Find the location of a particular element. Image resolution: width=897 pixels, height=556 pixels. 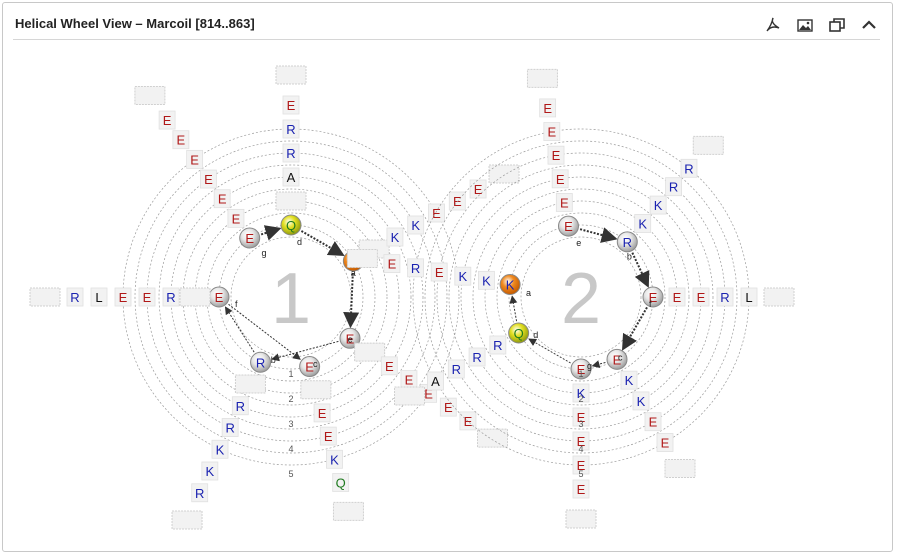

heptad-label: g is located at coordinates (263, 253).